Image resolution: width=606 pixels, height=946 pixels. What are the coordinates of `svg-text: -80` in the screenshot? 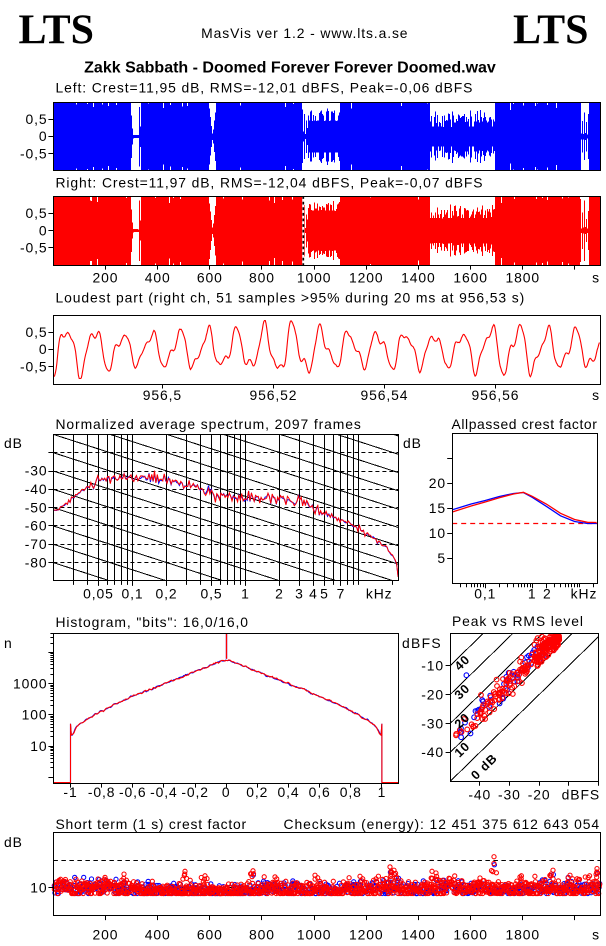 It's located at (36, 562).